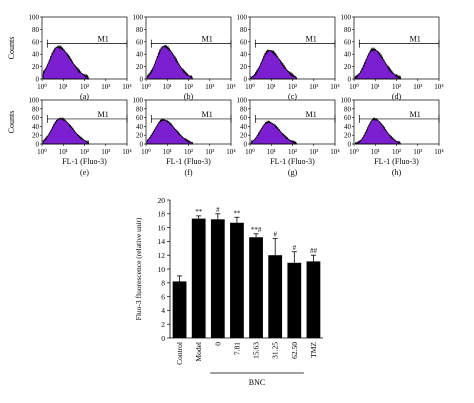  I want to click on panel-label: (e), so click(84, 172).